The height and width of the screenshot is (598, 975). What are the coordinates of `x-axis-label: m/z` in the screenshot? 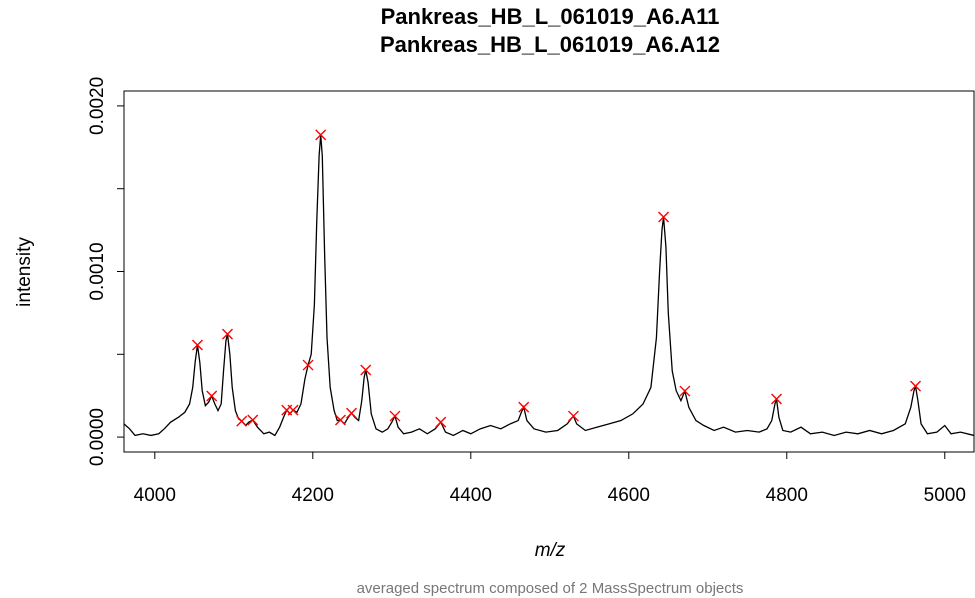 It's located at (550, 550).